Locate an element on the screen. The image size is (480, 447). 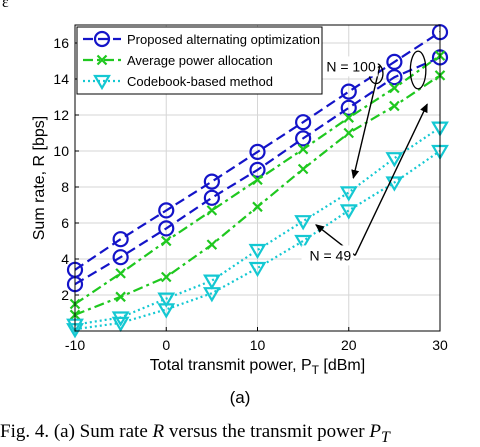
x-tick-label: -10 is located at coordinates (75, 345).